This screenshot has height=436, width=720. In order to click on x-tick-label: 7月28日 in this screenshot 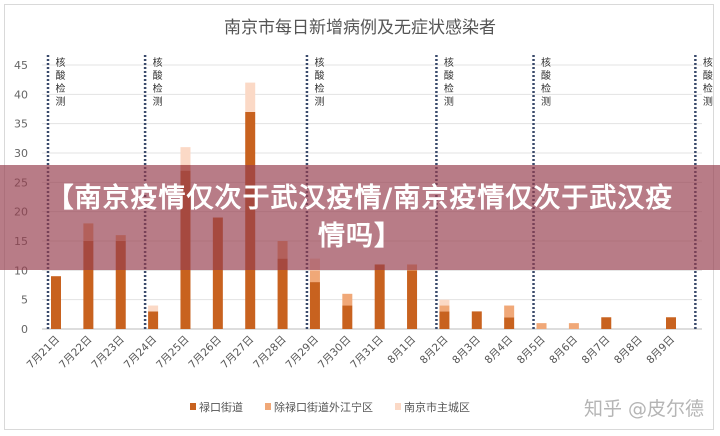, I will do `click(270, 353)`.